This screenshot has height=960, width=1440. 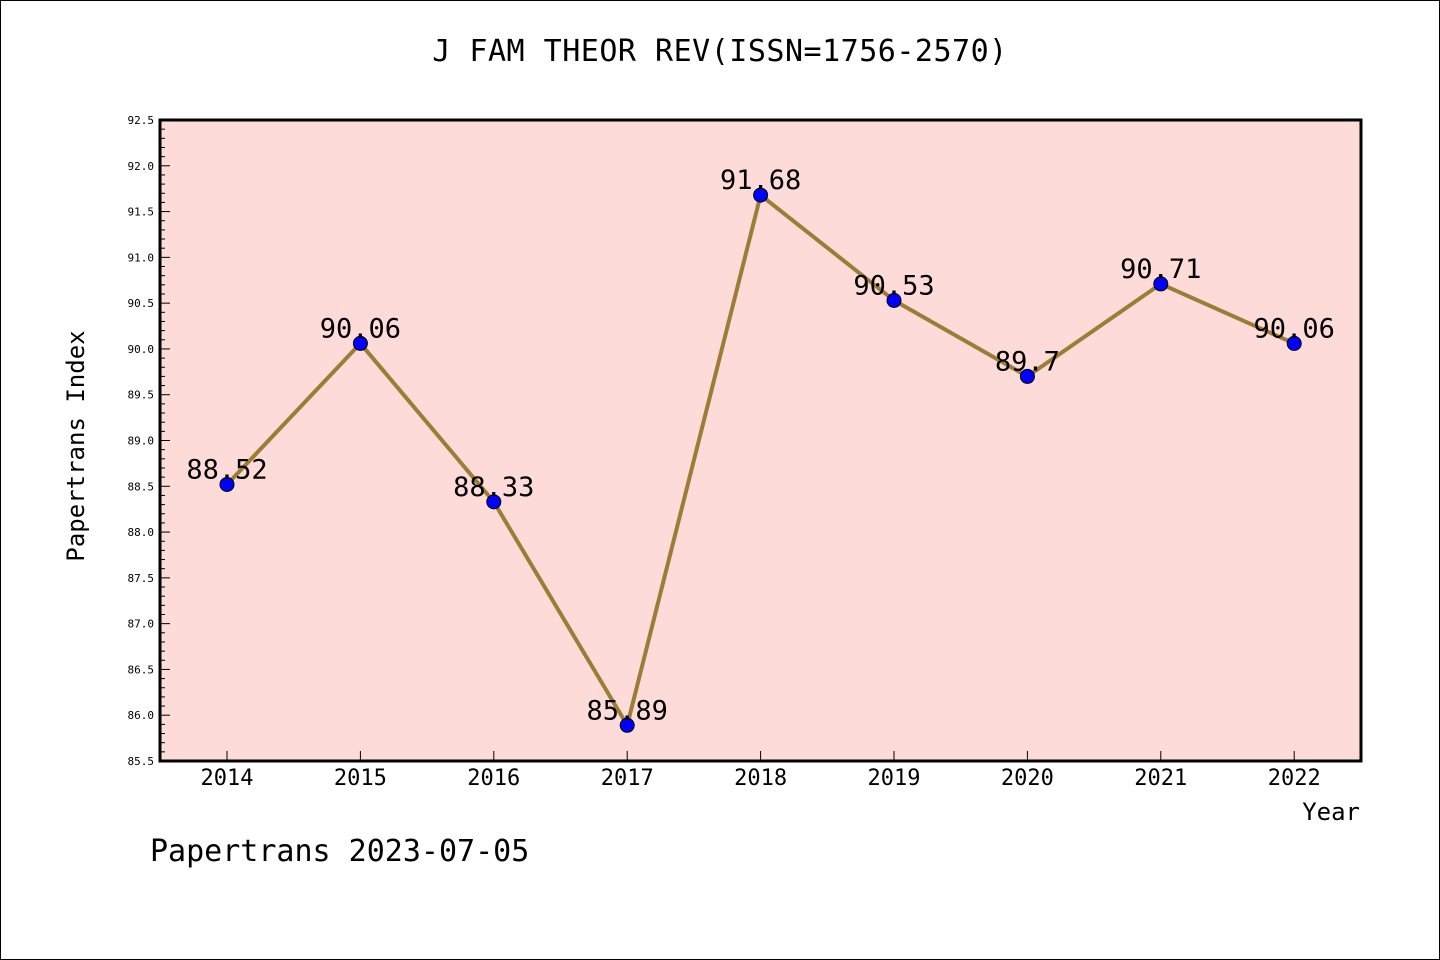 I want to click on y-tick-label: 88.5, so click(x=141, y=486).